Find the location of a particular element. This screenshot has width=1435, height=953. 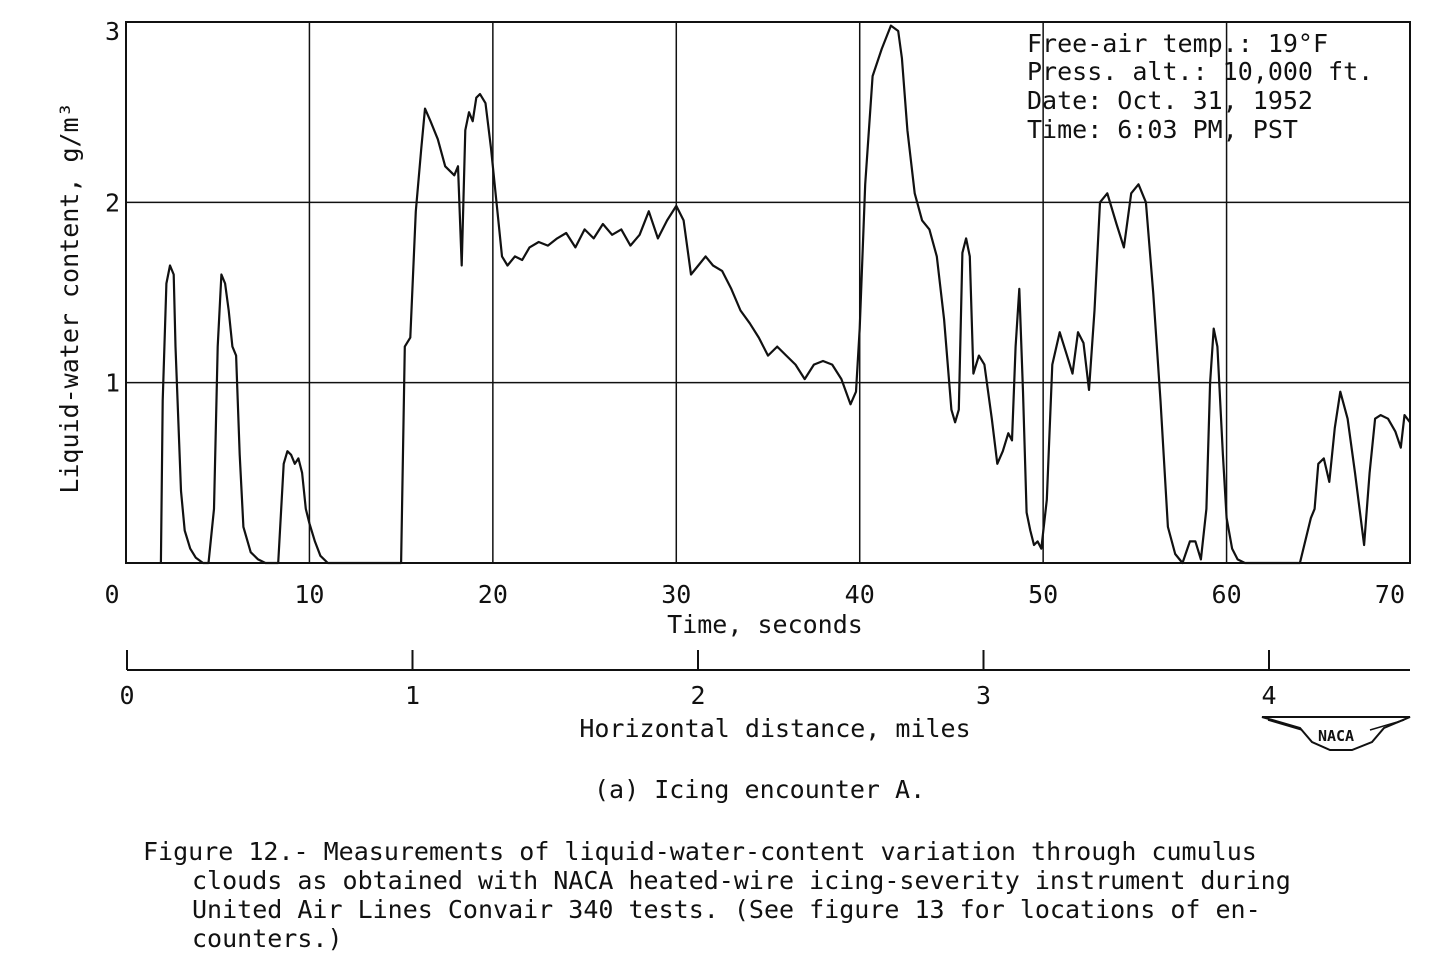

subcaption: (a) Icing encounter A. is located at coordinates (760, 789).